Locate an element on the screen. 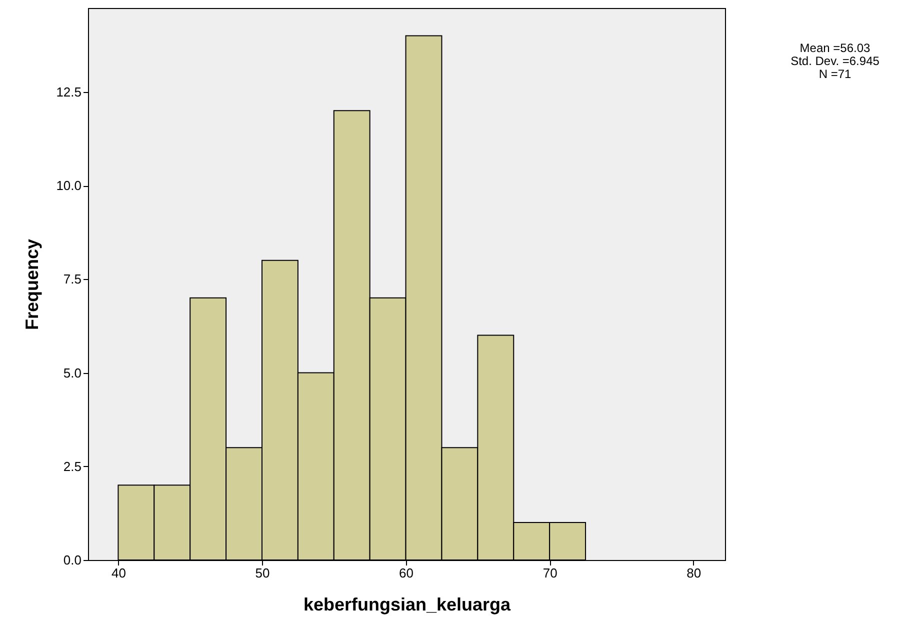 The image size is (909, 638). y-tick-label: 2.5 is located at coordinates (72, 466).